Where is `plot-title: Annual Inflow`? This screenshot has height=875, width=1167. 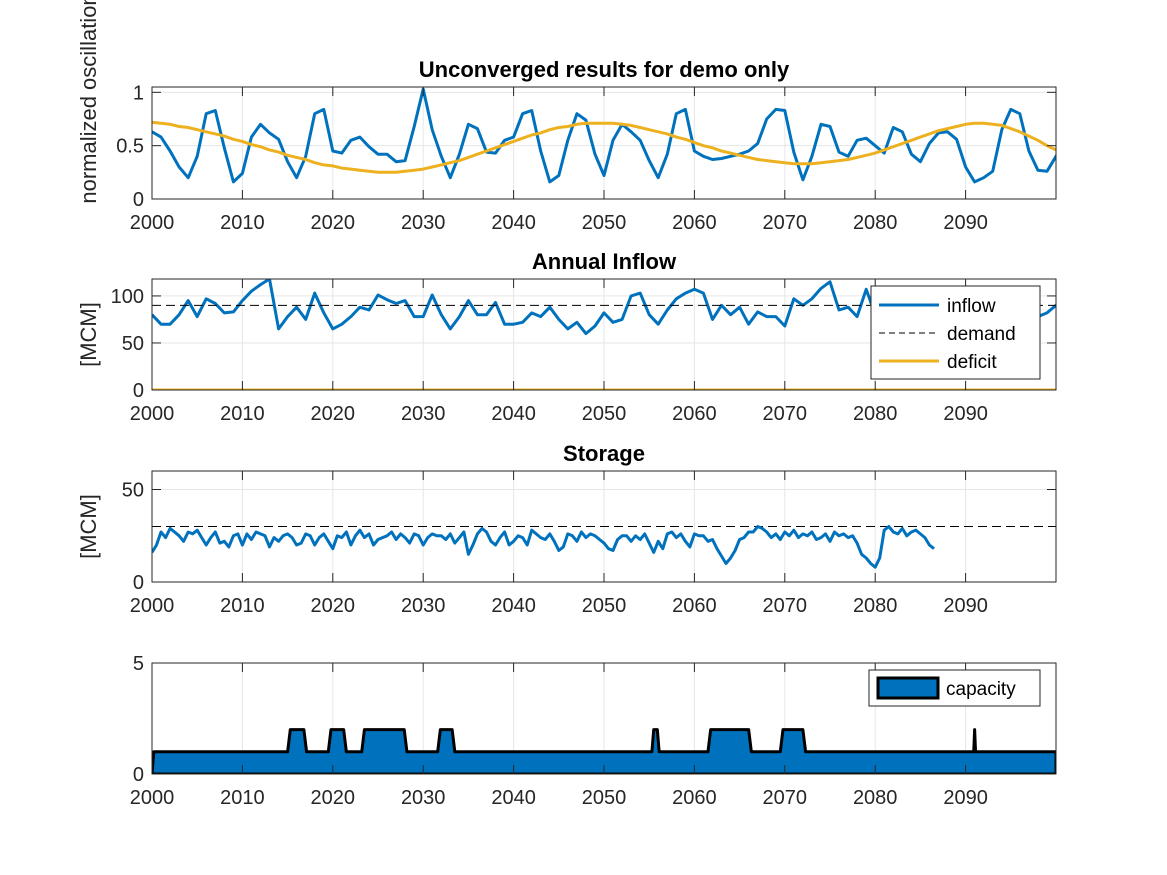
plot-title: Annual Inflow is located at coordinates (604, 261).